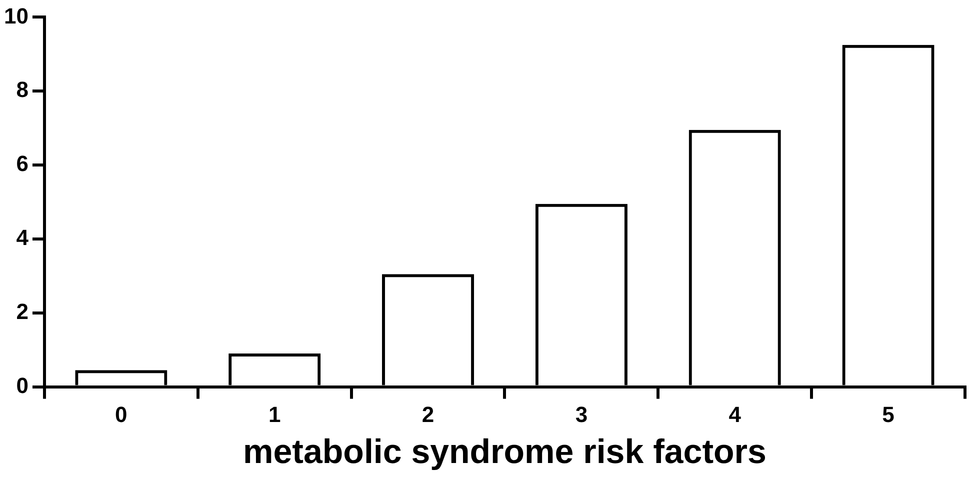 Image resolution: width=969 pixels, height=480 pixels. Describe the element at coordinates (581, 415) in the screenshot. I see `x-tick-label: 3` at that location.